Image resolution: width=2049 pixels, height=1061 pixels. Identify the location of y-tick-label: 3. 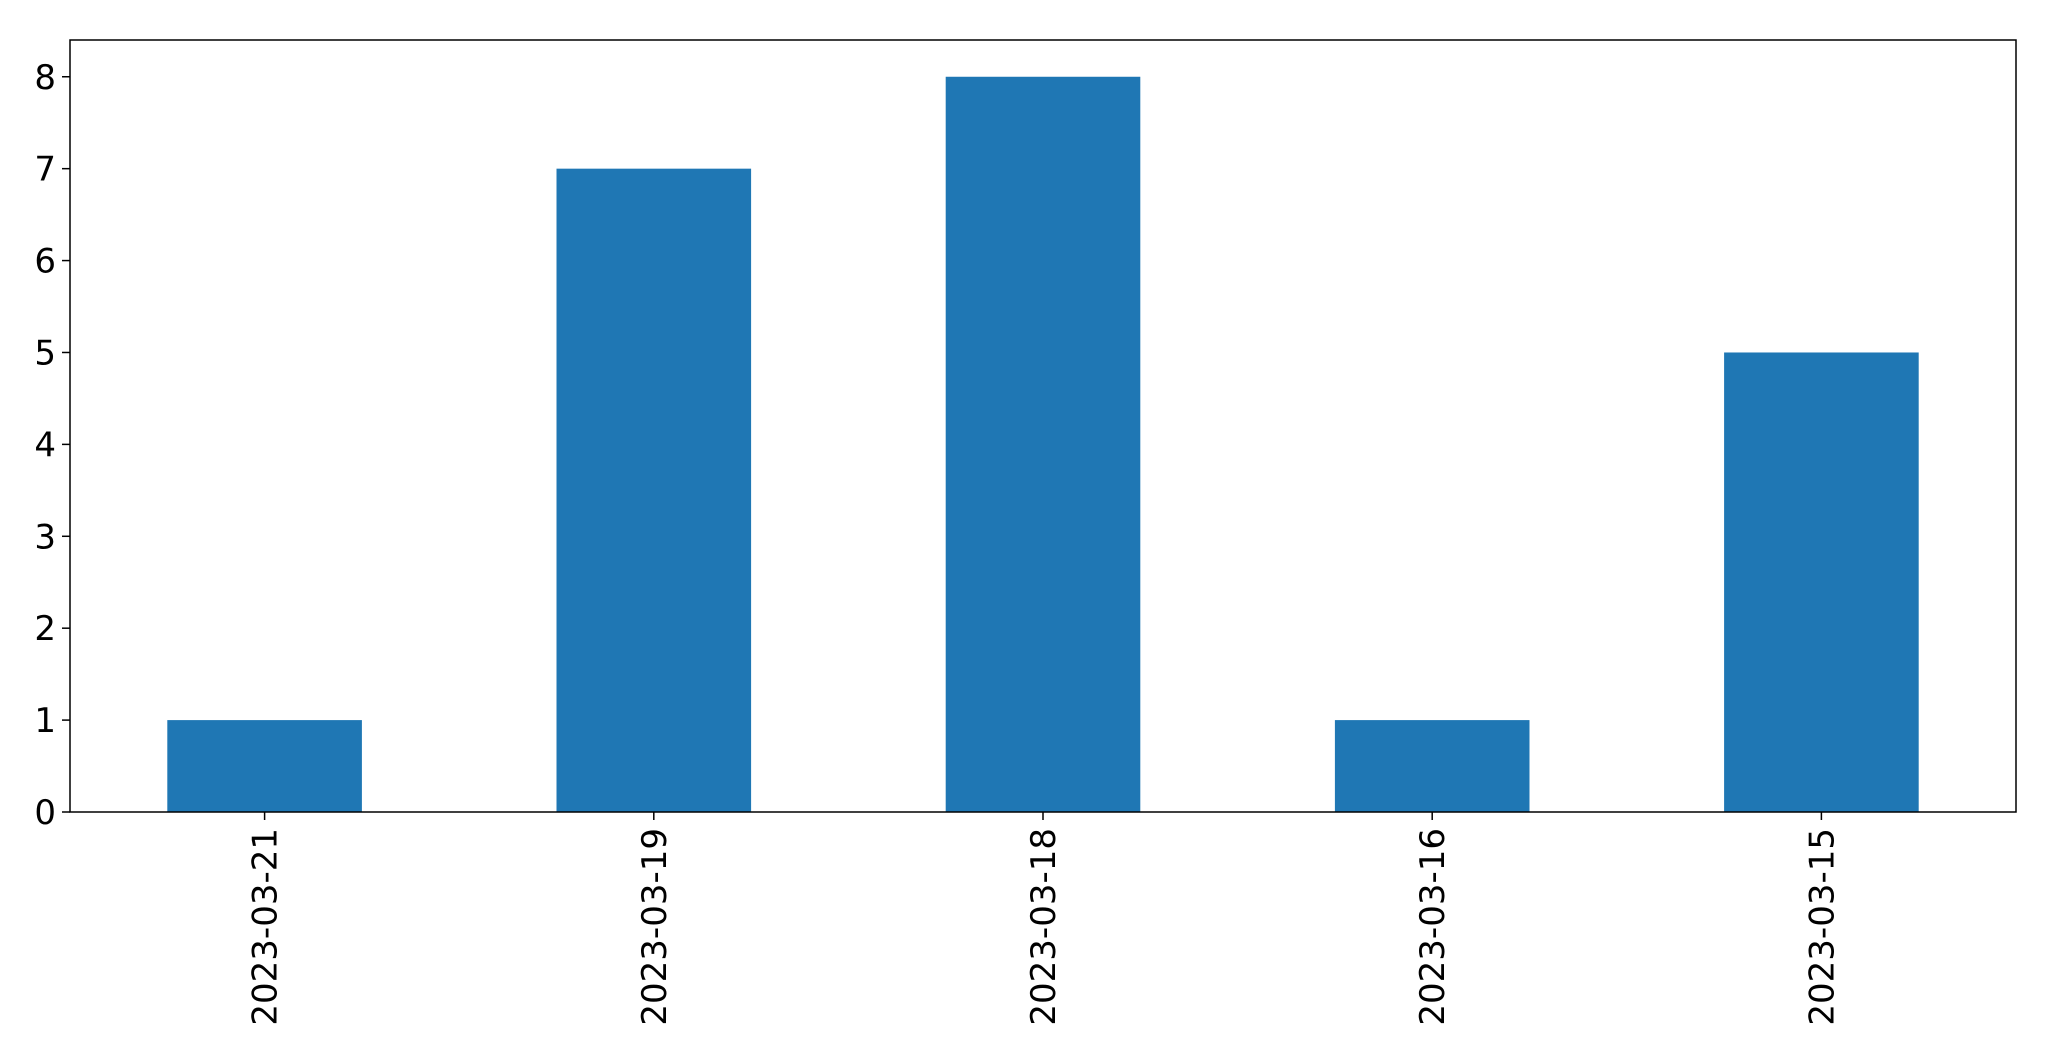
(45, 537).